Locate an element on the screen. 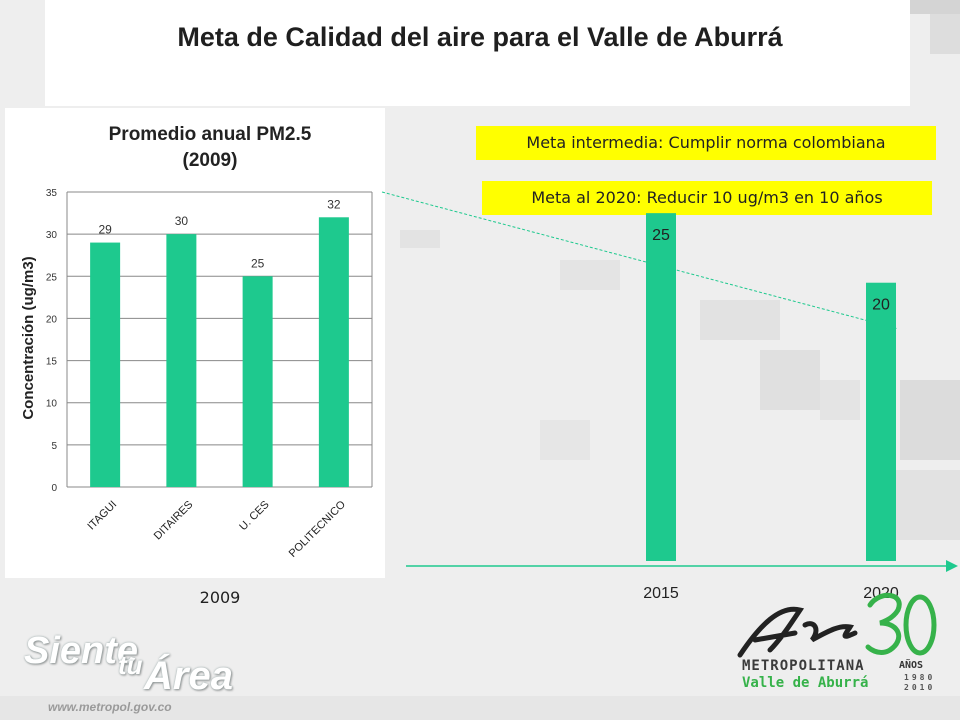  chart1-xlabel: 2009 is located at coordinates (220, 597).